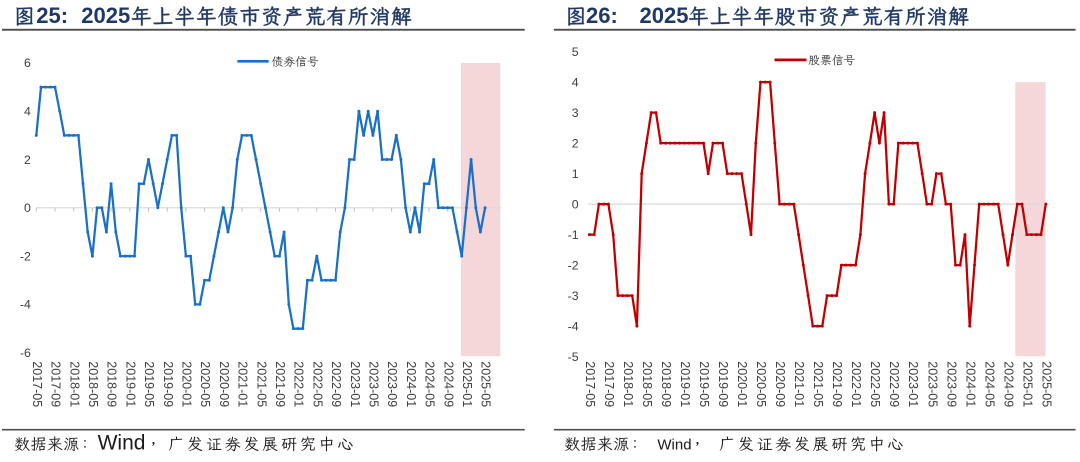 This screenshot has width=1080, height=462. I want to click on svg-text: -1, so click(573, 235).